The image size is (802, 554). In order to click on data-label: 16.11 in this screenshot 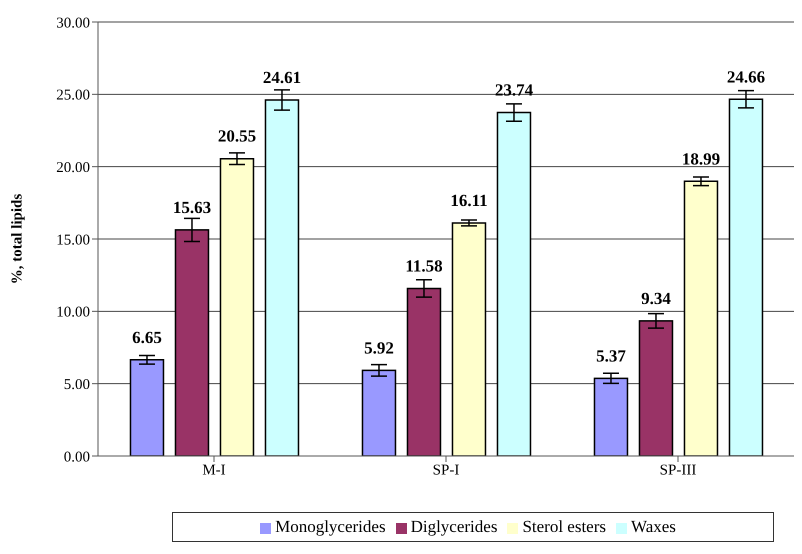, I will do `click(469, 200)`.